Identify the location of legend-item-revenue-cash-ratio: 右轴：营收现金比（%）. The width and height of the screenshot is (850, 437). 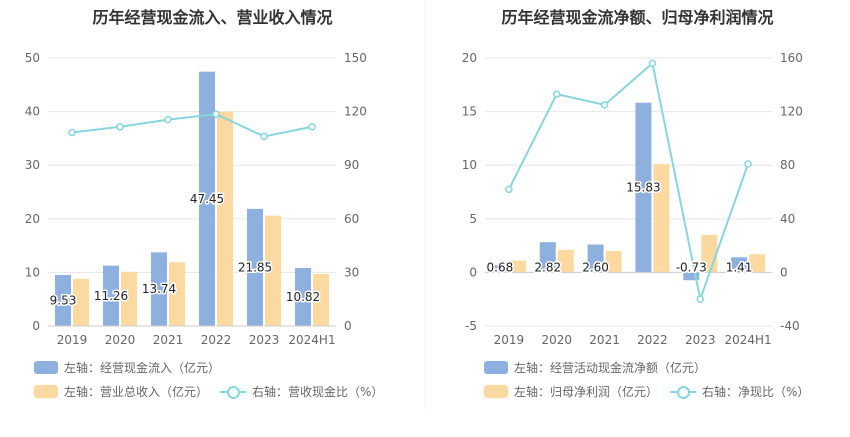
(301, 391).